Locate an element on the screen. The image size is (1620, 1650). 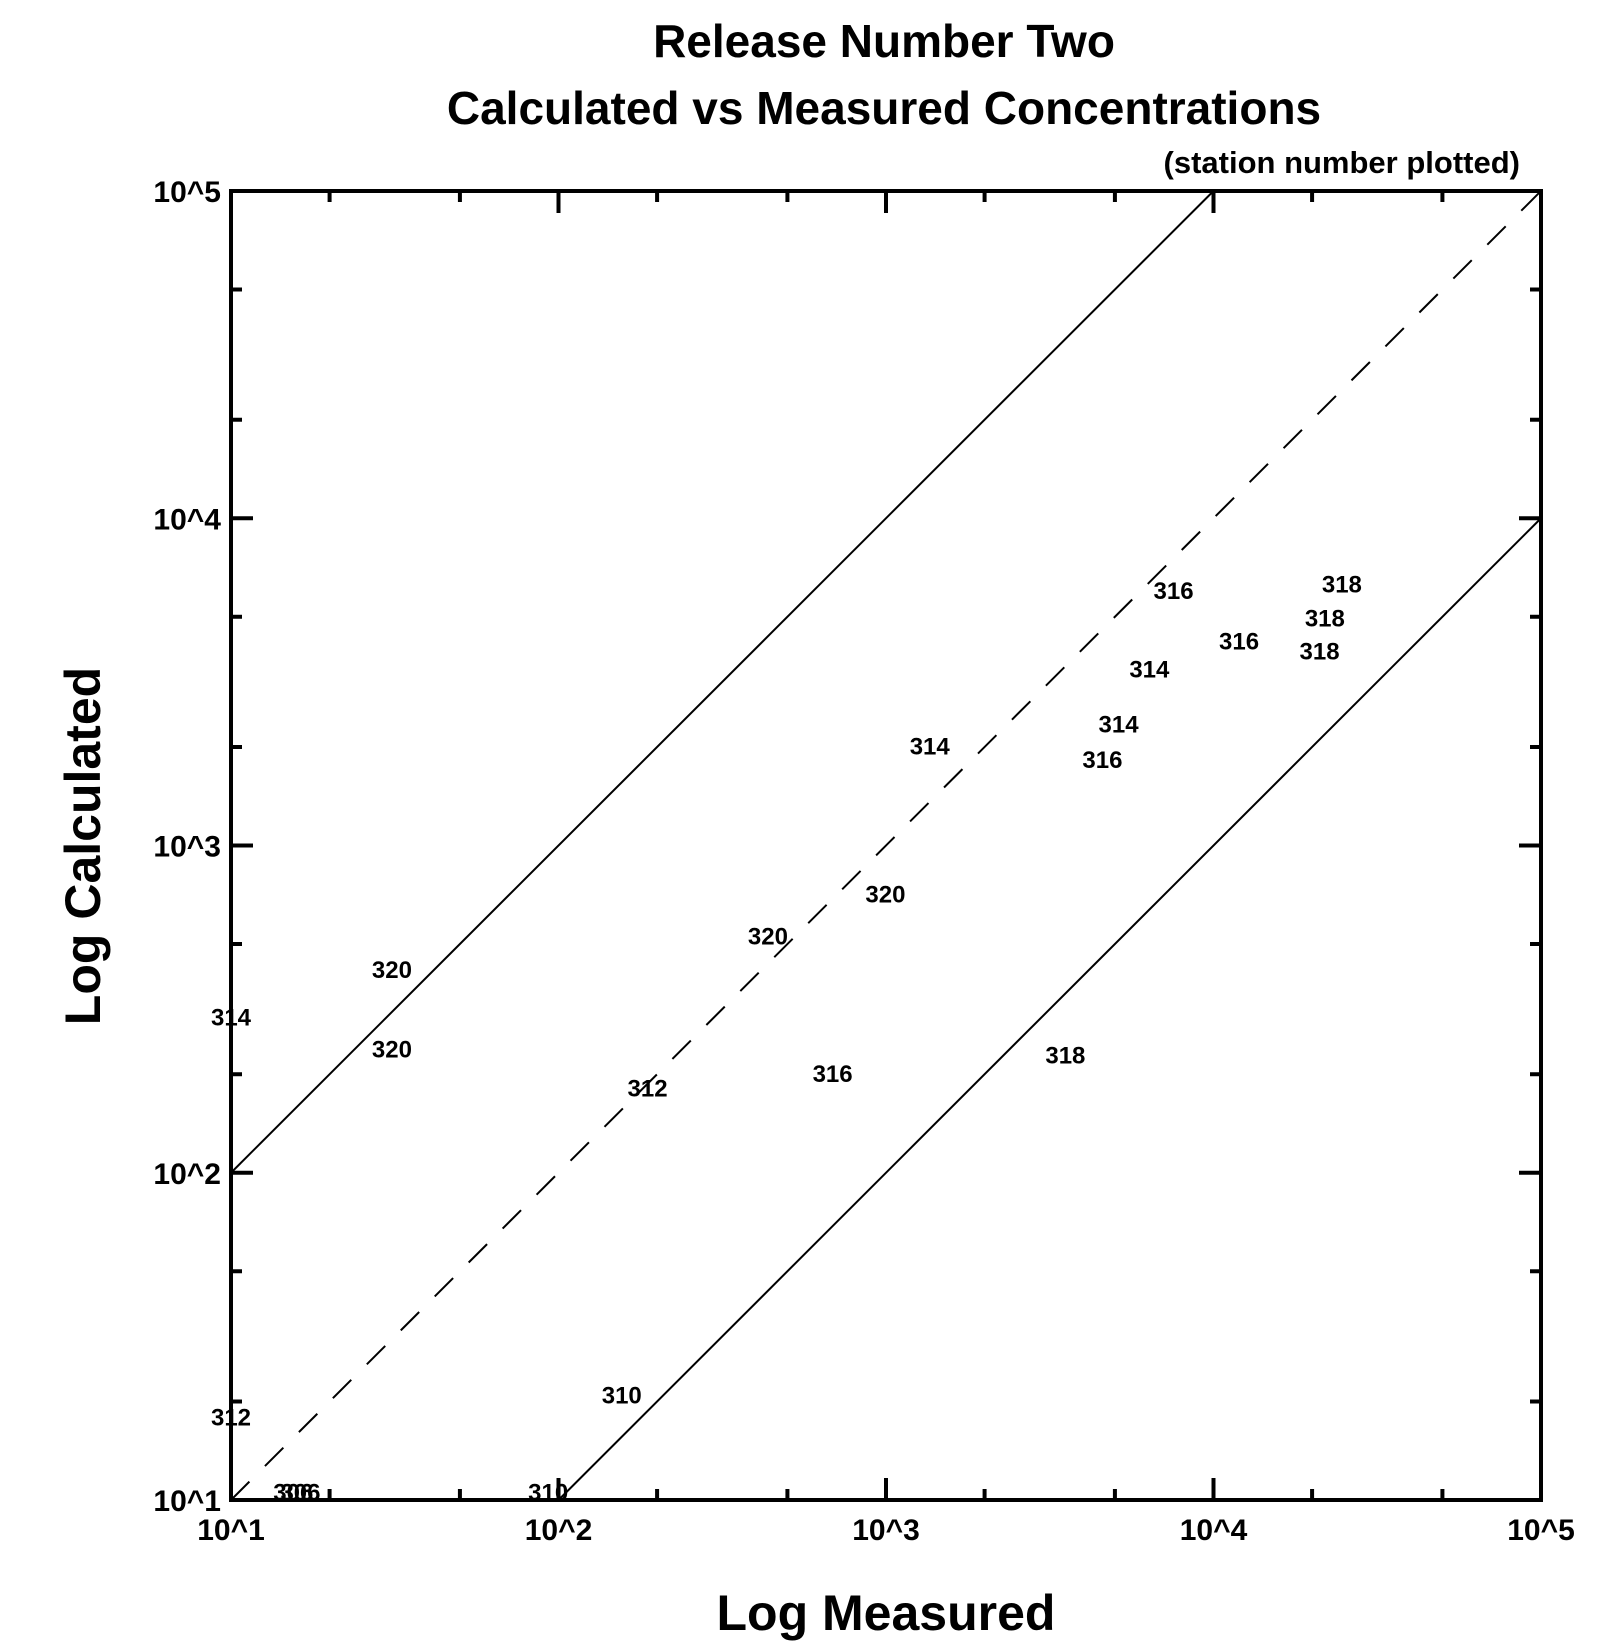
x-tick-label: 10^1 is located at coordinates (231, 1530).